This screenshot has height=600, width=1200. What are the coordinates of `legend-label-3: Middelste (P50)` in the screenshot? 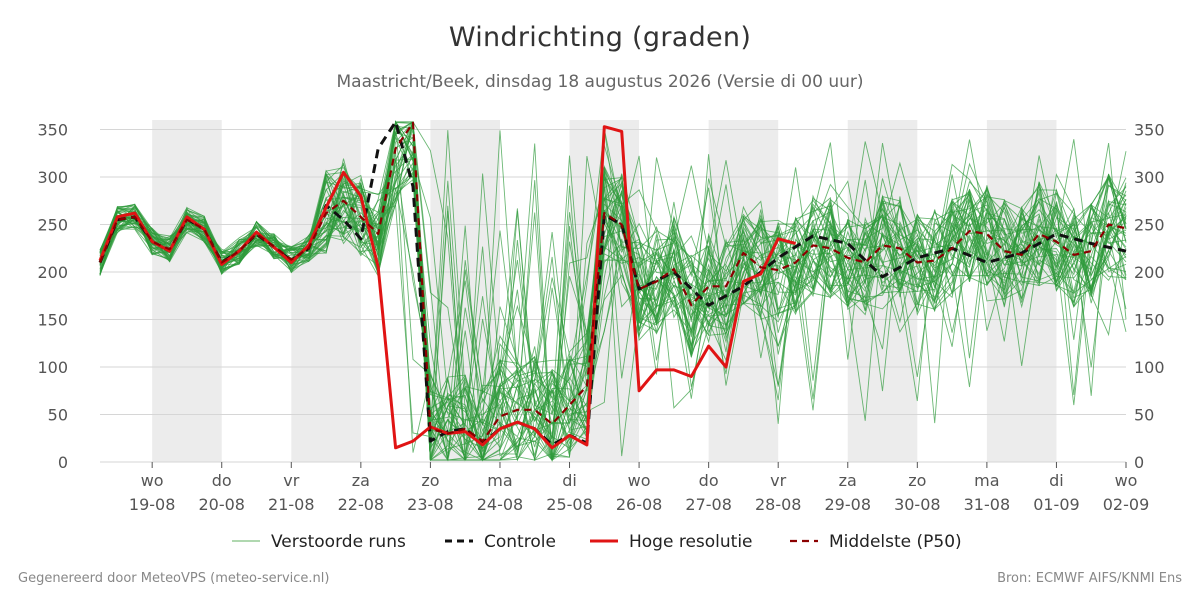 It's located at (895, 542).